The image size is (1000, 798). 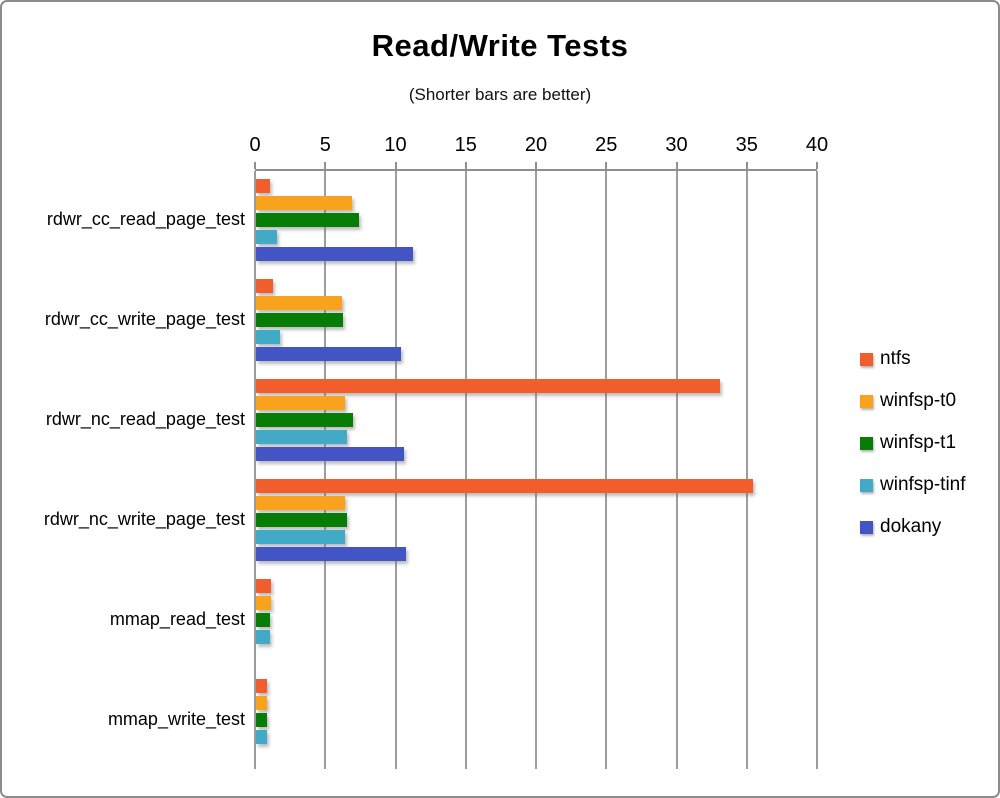 What do you see at coordinates (500, 45) in the screenshot?
I see `chart-title: Read/Write Tests` at bounding box center [500, 45].